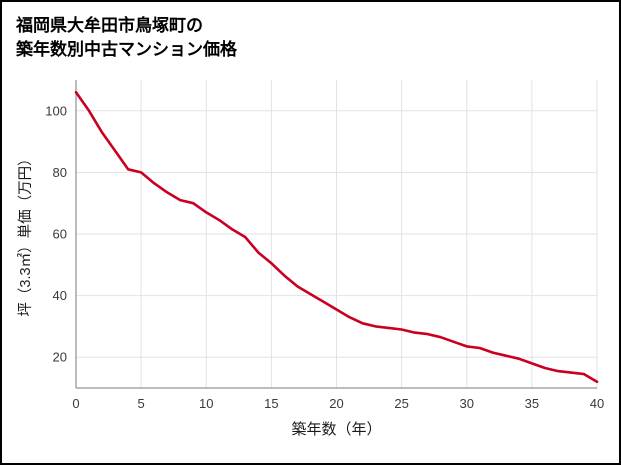 The height and width of the screenshot is (465, 621). What do you see at coordinates (75, 403) in the screenshot?
I see `x-tick-label: 0` at bounding box center [75, 403].